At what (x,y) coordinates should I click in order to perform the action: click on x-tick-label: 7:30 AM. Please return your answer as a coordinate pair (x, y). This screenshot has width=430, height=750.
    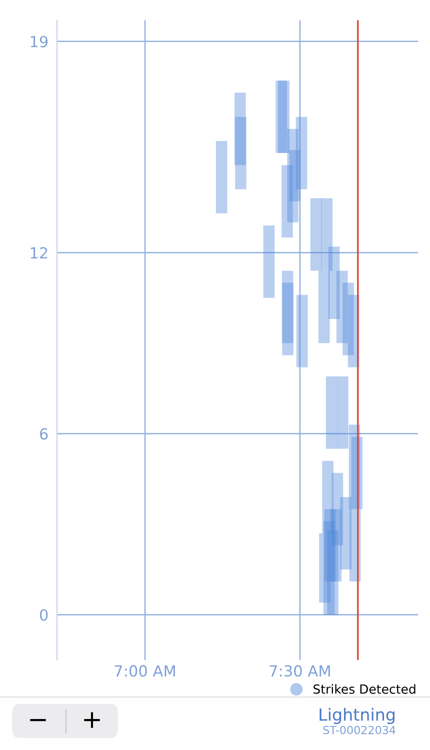
    Looking at the image, I should click on (300, 671).